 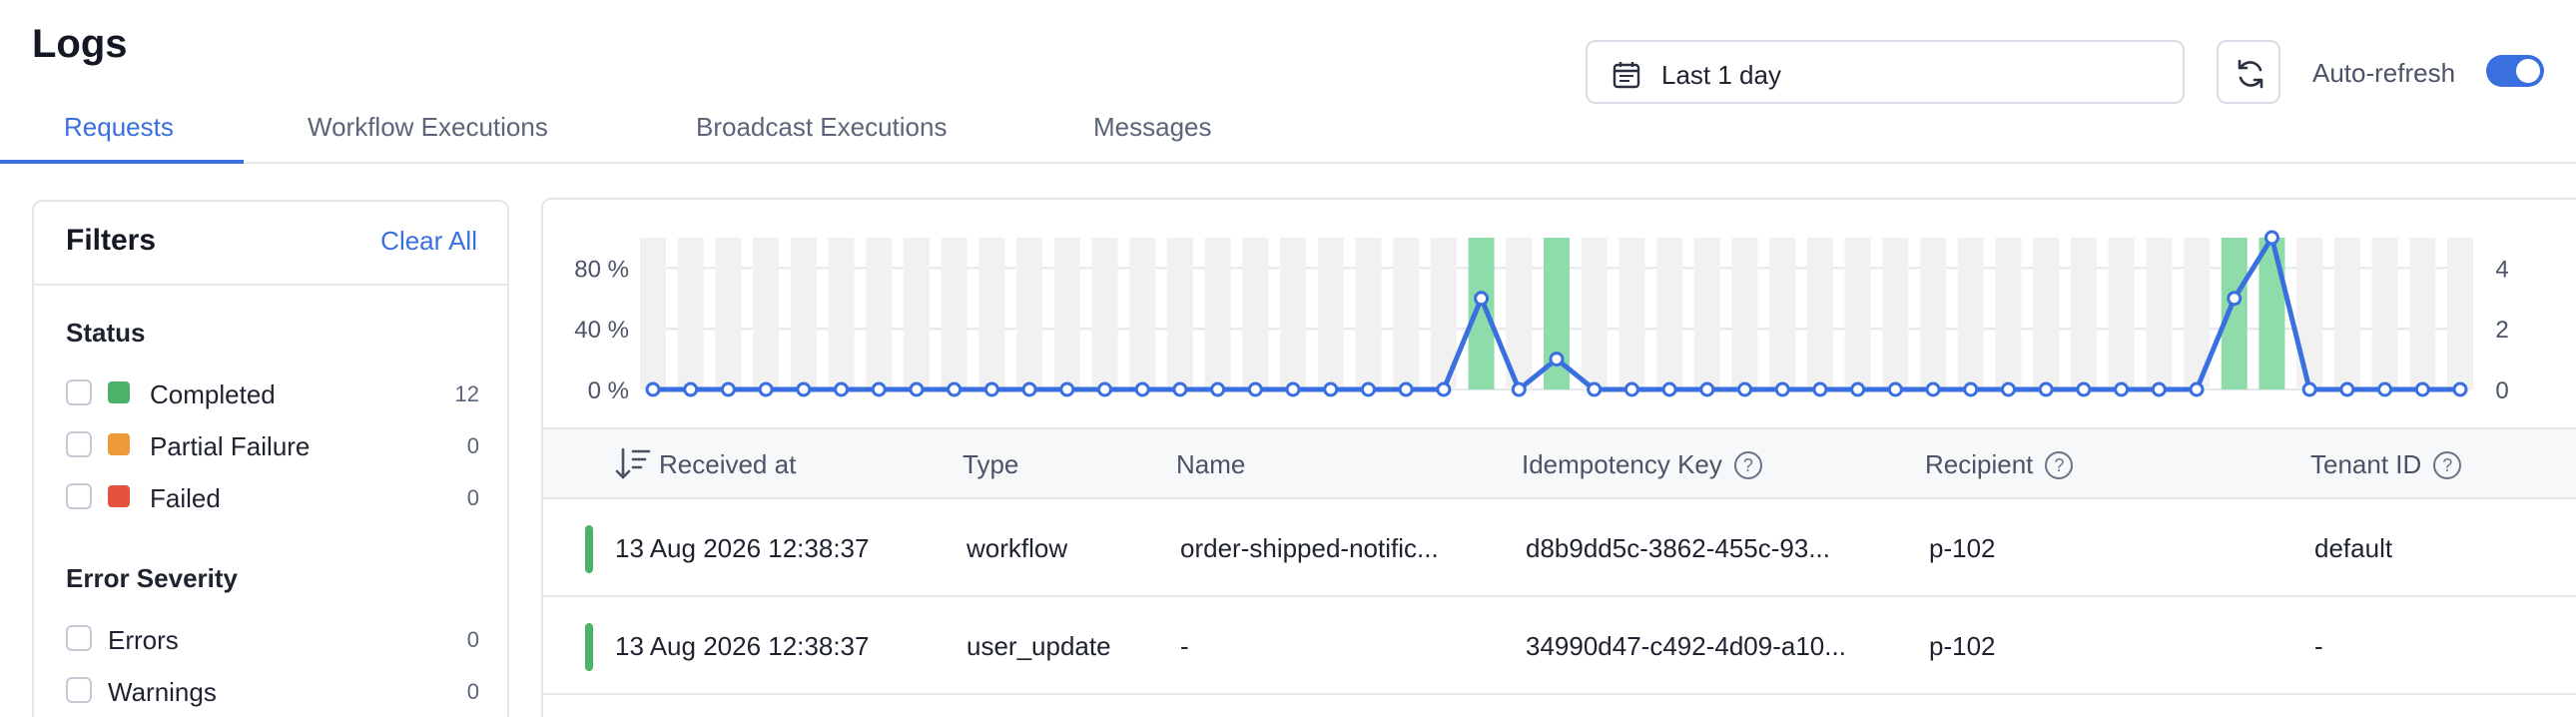 I want to click on severity-filter-warnings: Warnings 0, so click(x=272, y=689).